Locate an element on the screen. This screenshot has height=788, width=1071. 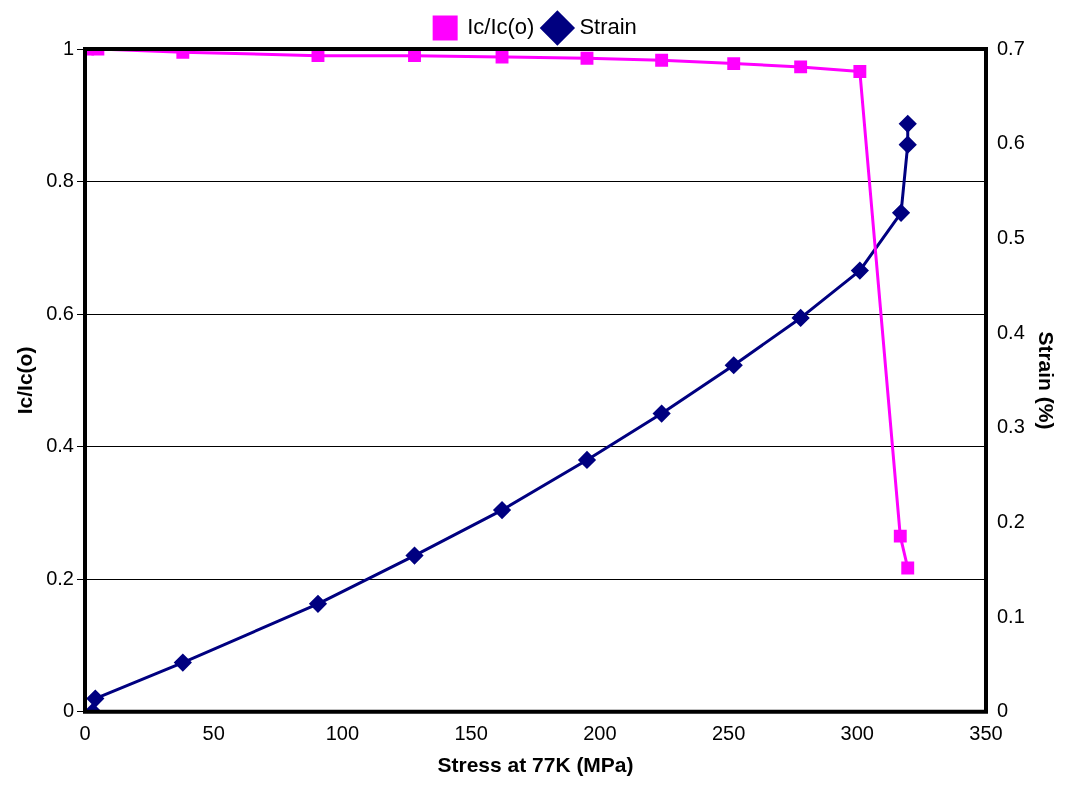
y2-tick-label: 0.1 is located at coordinates (1011, 615).